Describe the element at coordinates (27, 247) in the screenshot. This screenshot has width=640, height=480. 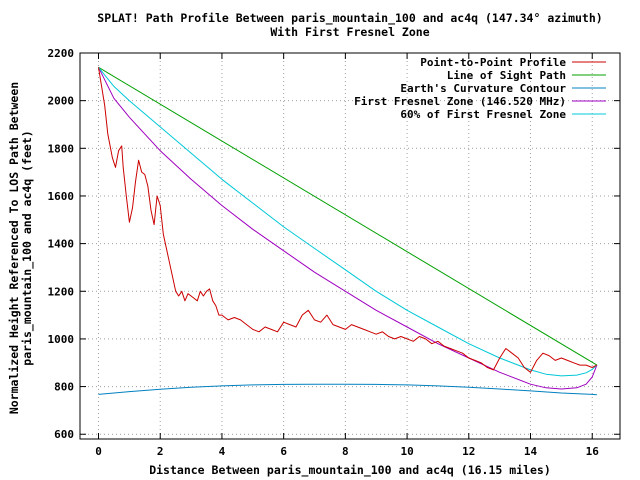
I see `y-axis-label-line2: paris_mountain_100 and ac4q (feet)` at that location.